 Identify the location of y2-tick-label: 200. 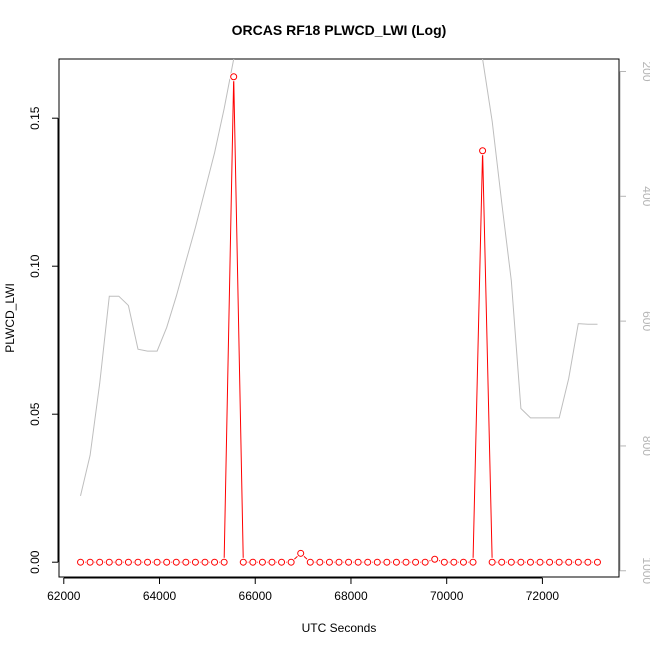
(645, 71).